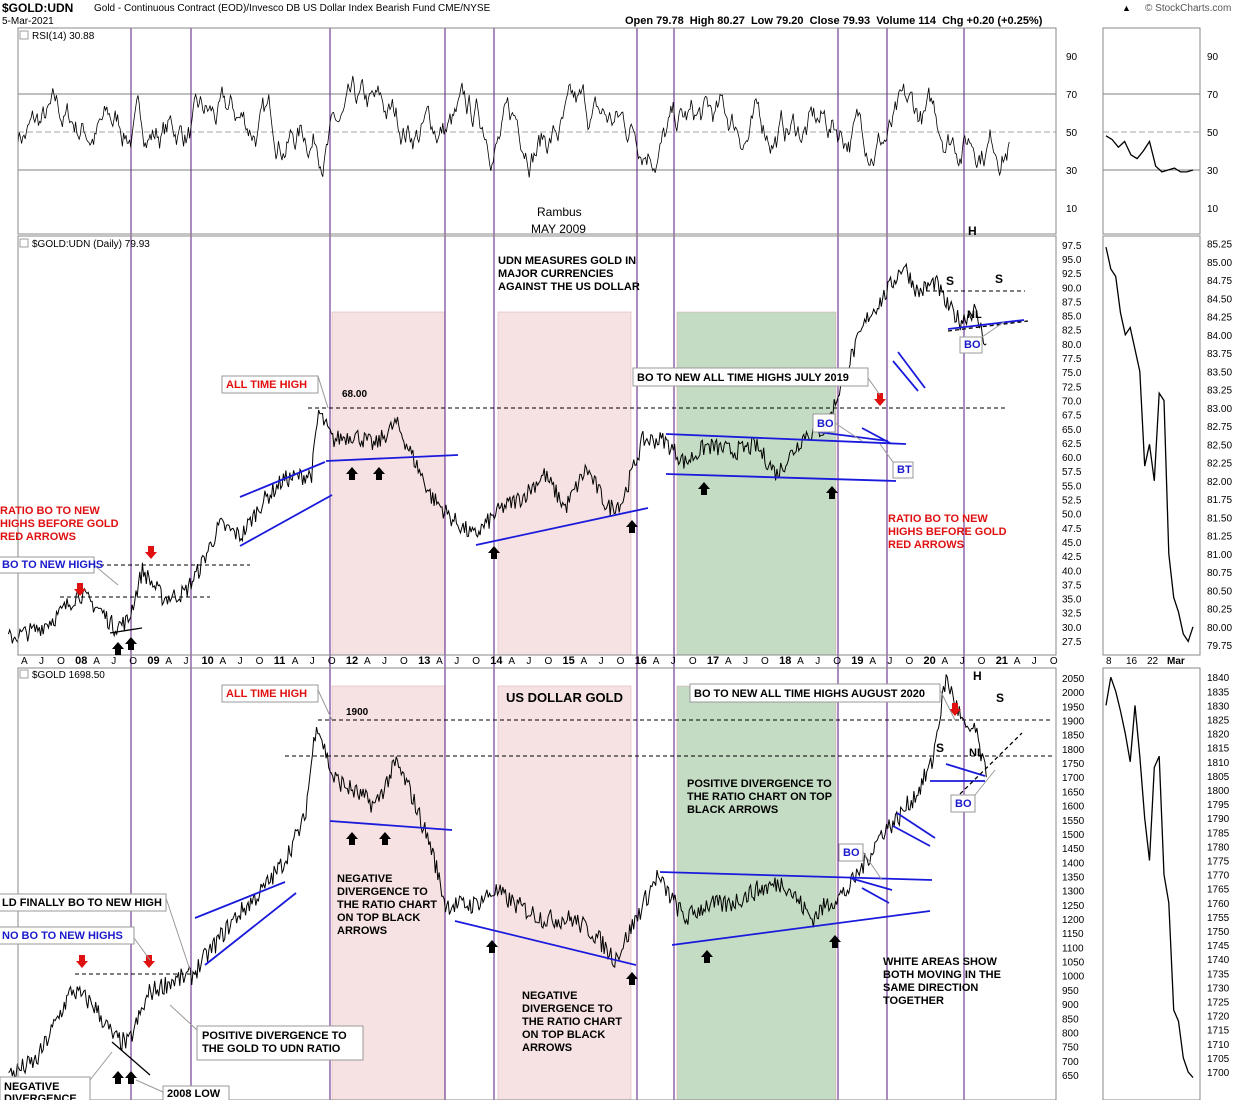  What do you see at coordinates (713, 661) in the screenshot?
I see `x-tick-label: 17` at bounding box center [713, 661].